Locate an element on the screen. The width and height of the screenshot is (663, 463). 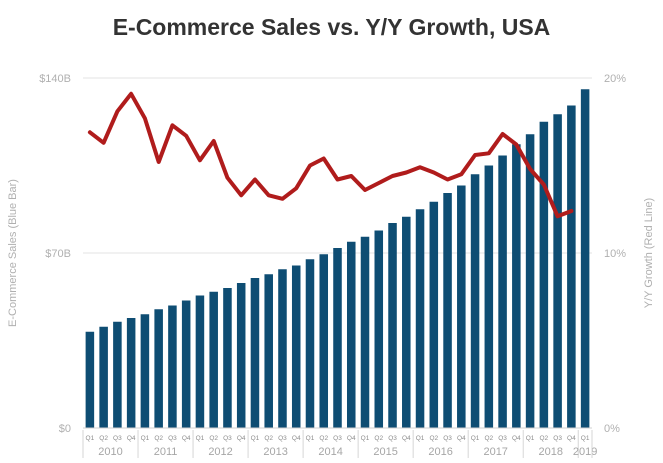
x-year-label: 2013 is located at coordinates (275, 452).